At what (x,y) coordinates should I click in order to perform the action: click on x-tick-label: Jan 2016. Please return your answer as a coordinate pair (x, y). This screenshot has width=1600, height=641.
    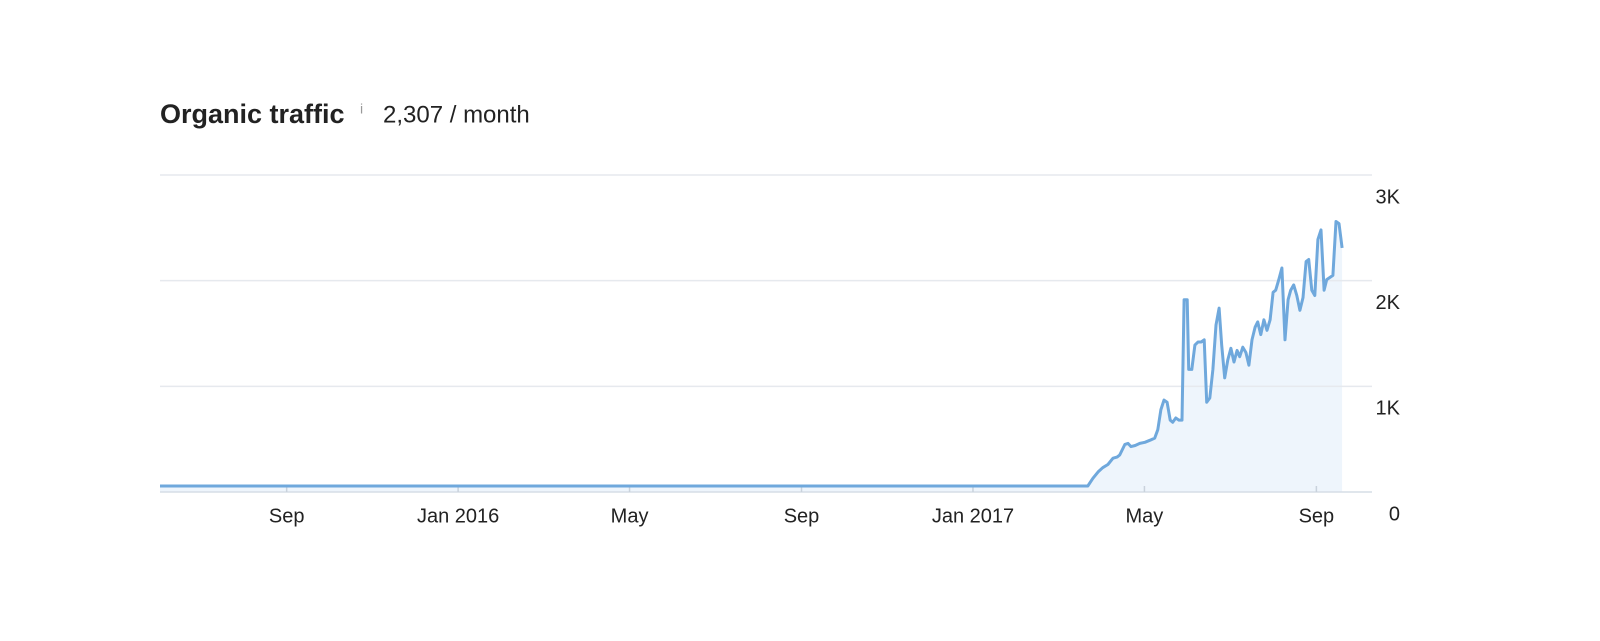
    Looking at the image, I should click on (458, 516).